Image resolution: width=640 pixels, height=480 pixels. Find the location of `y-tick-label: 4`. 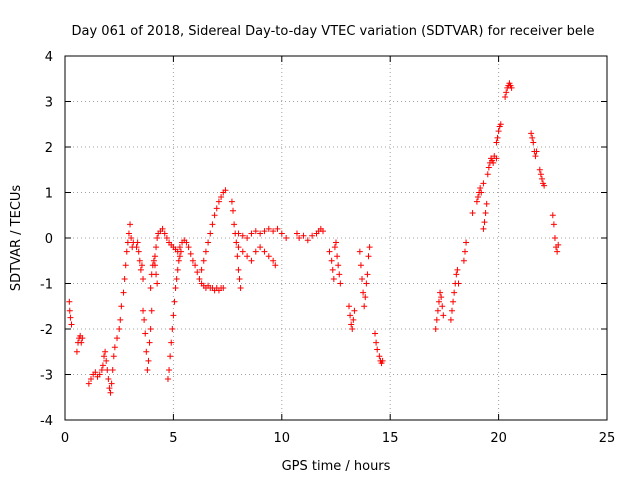

y-tick-label: 4 is located at coordinates (49, 57).